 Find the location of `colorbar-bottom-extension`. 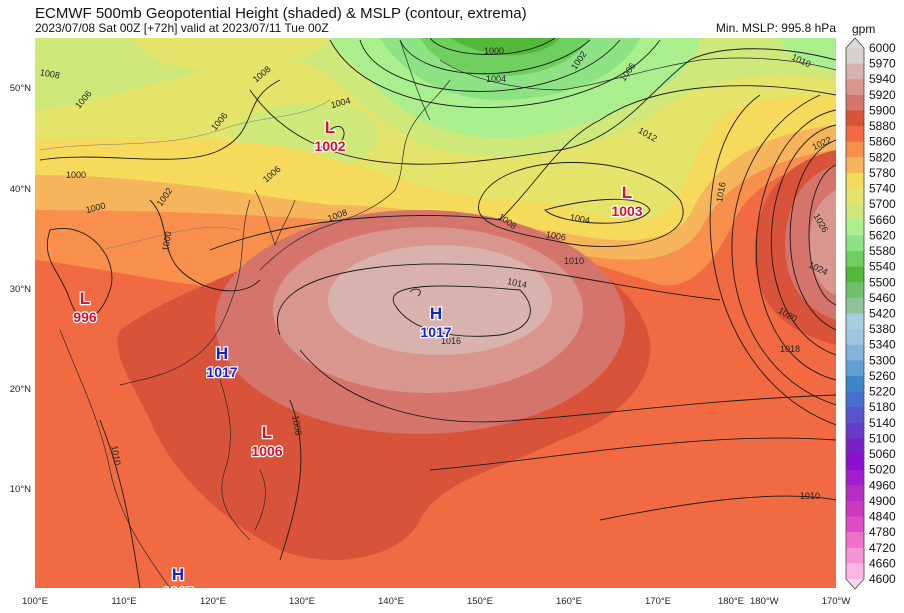

colorbar-bottom-extension is located at coordinates (855, 584).